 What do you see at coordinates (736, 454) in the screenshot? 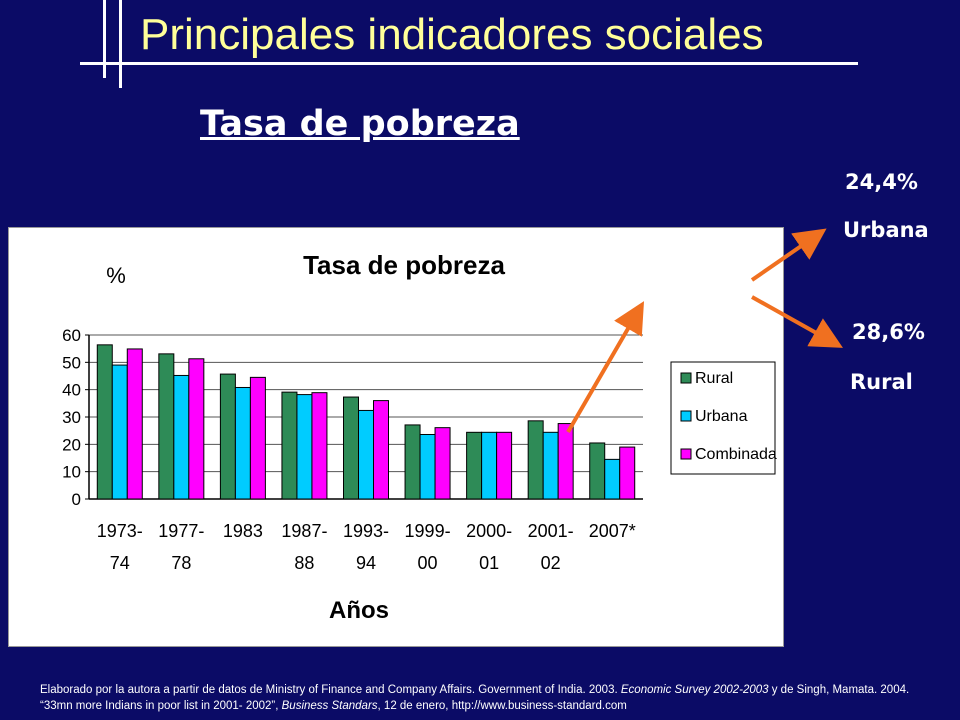
I see `legend-label-combinada: Combinada` at bounding box center [736, 454].